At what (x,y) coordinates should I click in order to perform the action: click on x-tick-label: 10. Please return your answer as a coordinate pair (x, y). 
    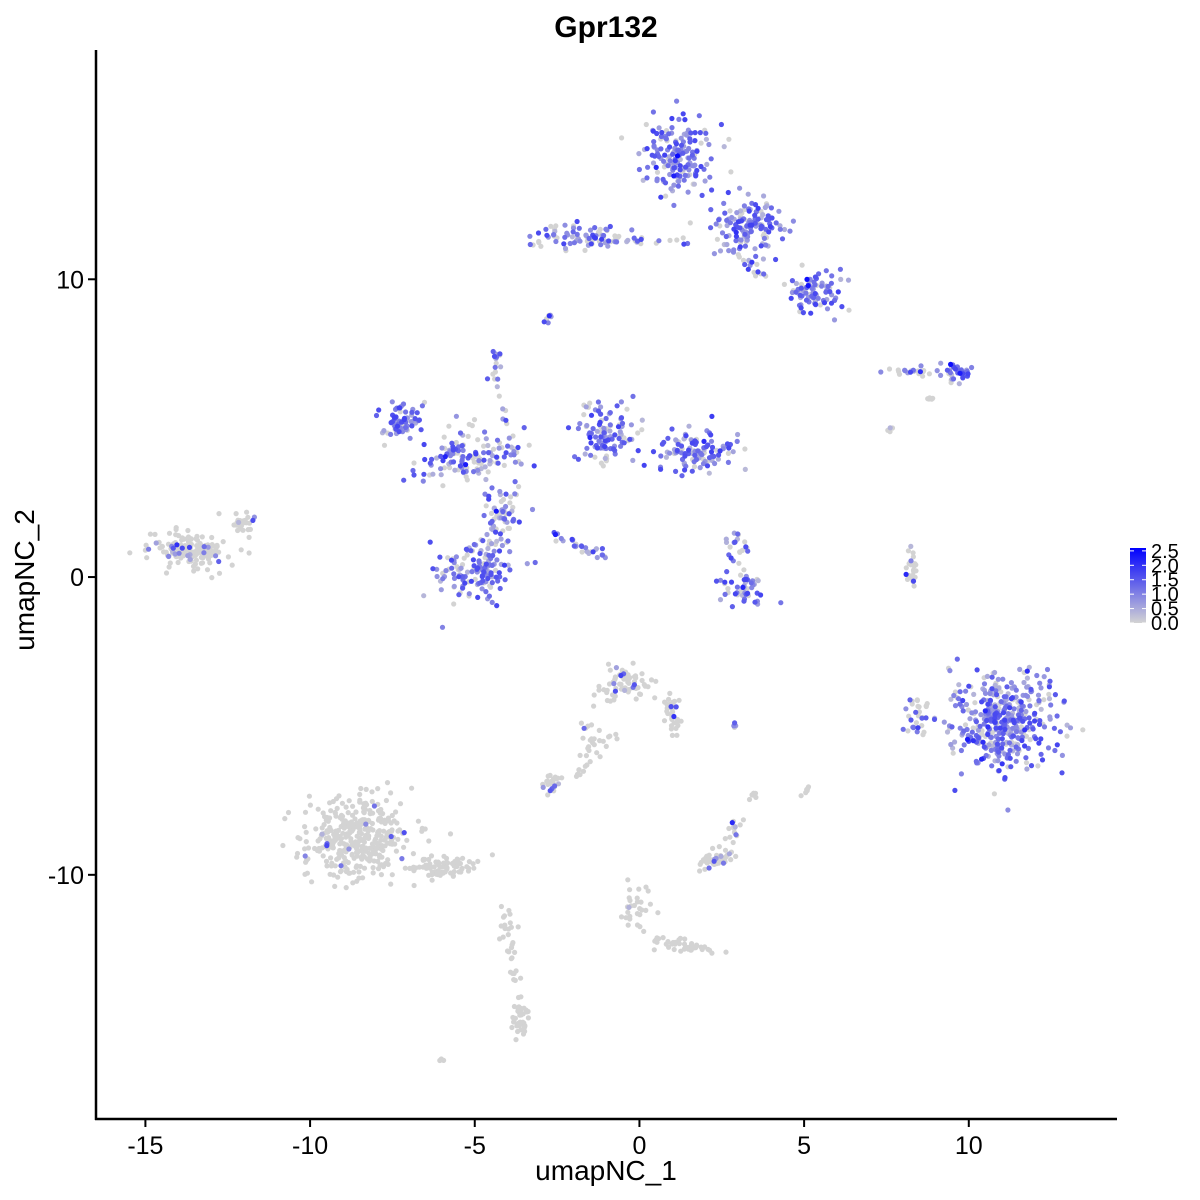
    Looking at the image, I should click on (969, 1146).